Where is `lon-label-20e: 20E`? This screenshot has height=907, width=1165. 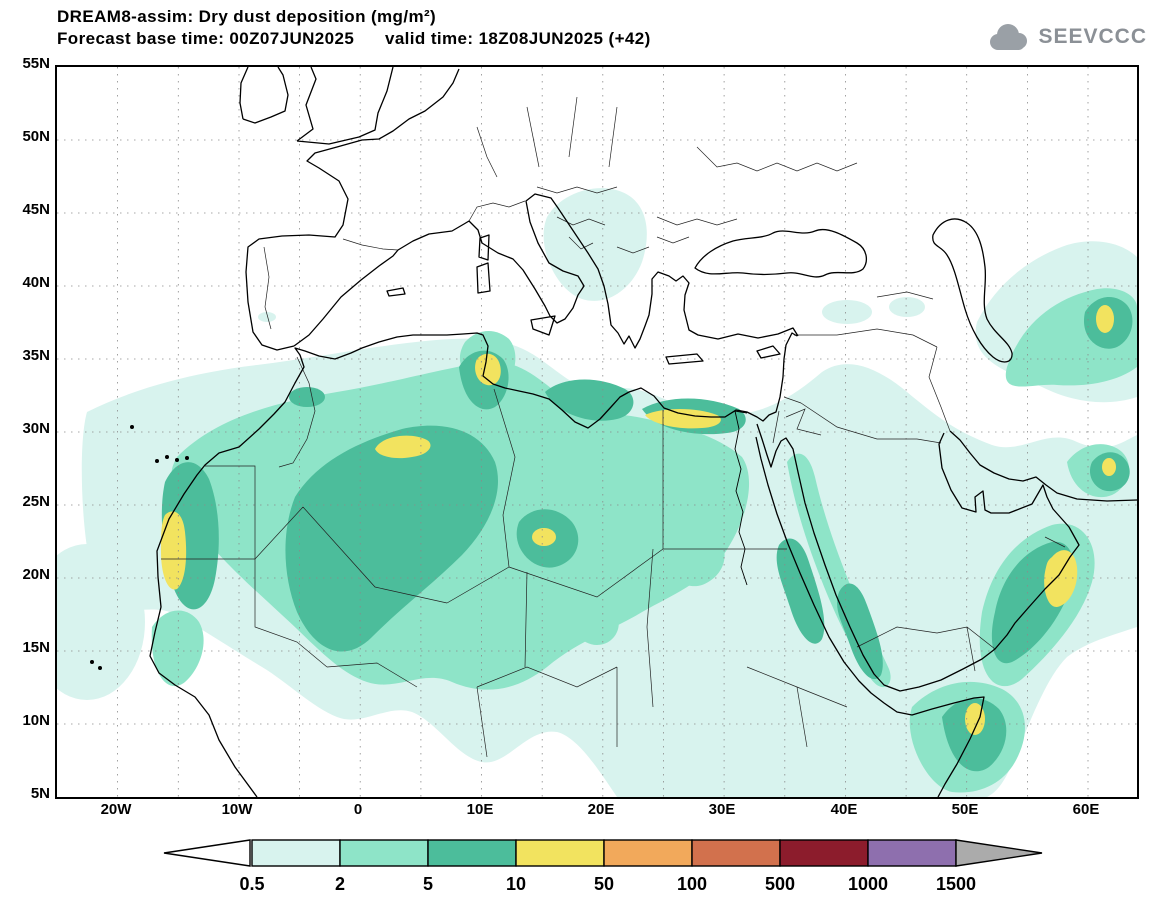
lon-label-20e: 20E is located at coordinates (601, 809).